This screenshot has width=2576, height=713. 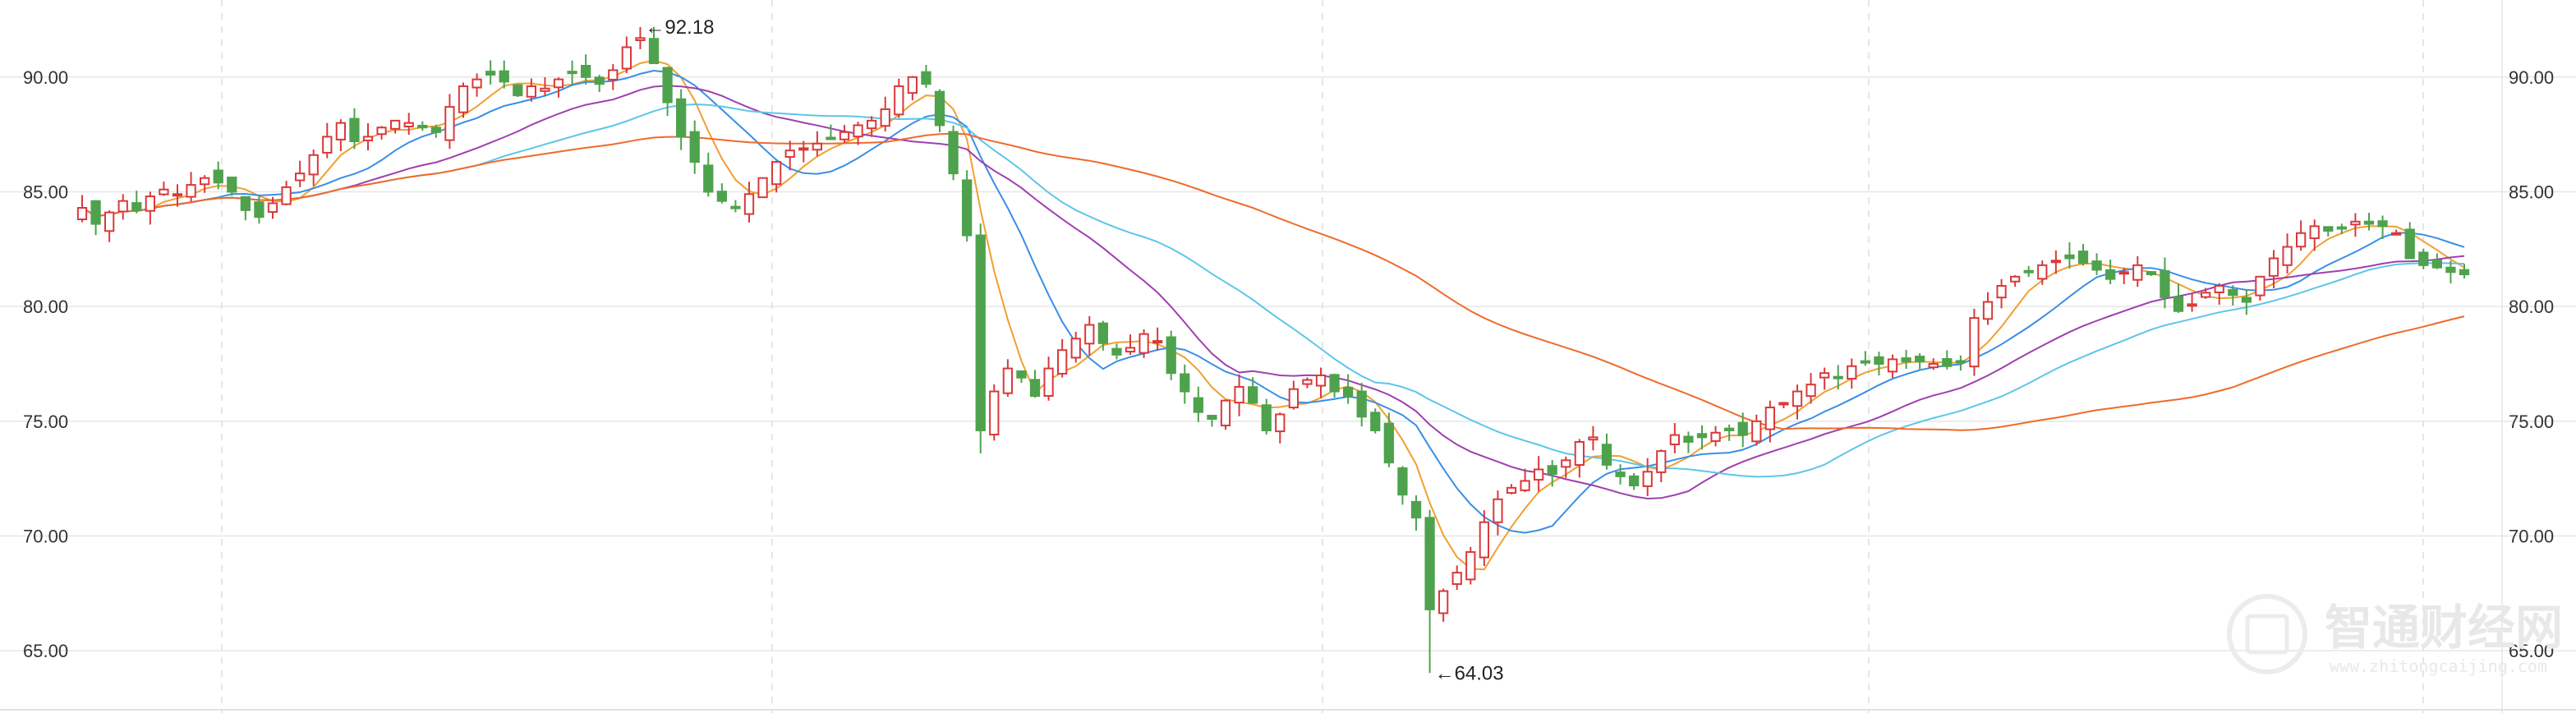 What do you see at coordinates (45, 422) in the screenshot?
I see `y-tick-left-3: 75.00` at bounding box center [45, 422].